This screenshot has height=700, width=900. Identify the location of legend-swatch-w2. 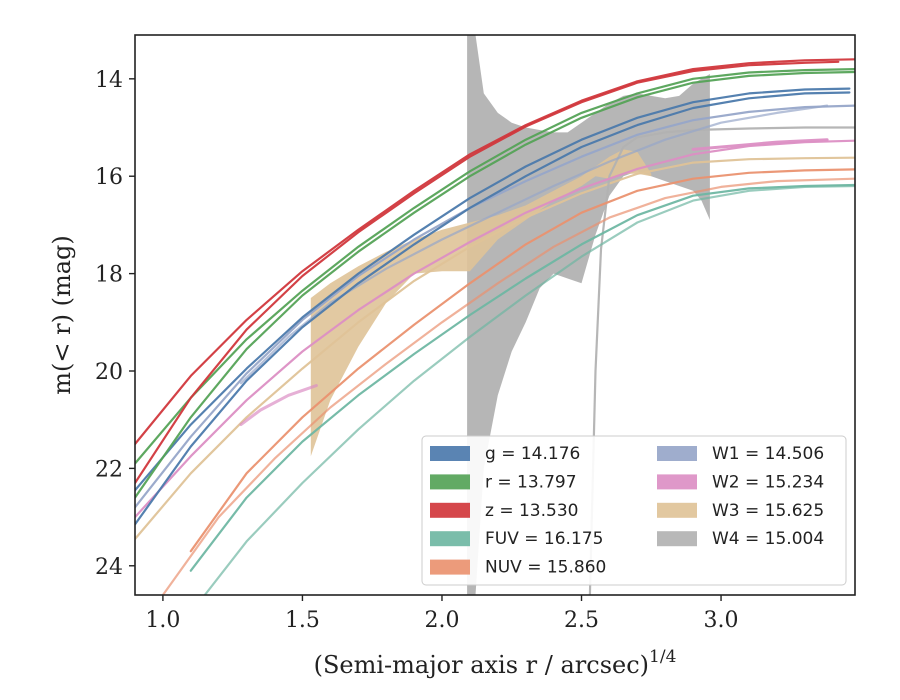
(677, 482).